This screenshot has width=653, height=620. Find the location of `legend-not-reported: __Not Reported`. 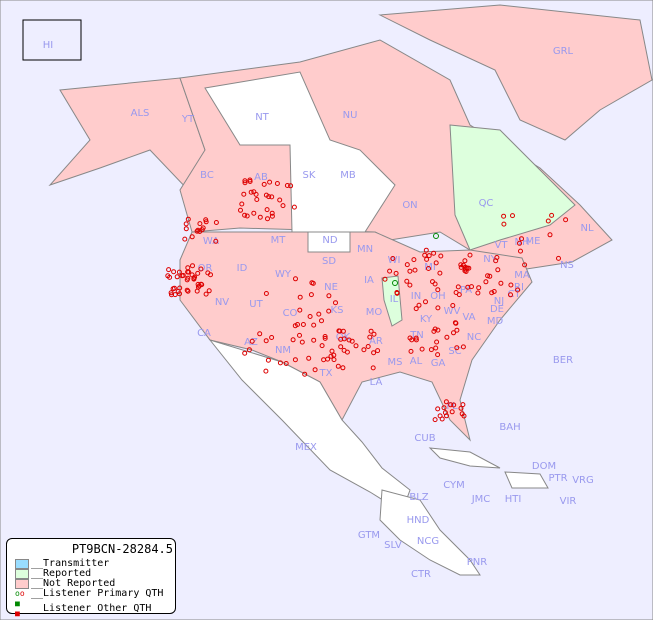

legend-not-reported: __Not Reported is located at coordinates (65, 584).